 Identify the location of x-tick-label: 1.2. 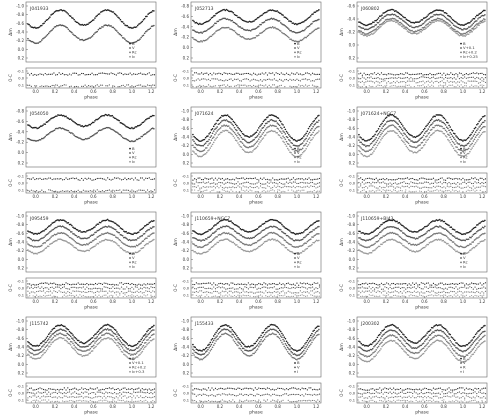
(316, 91).